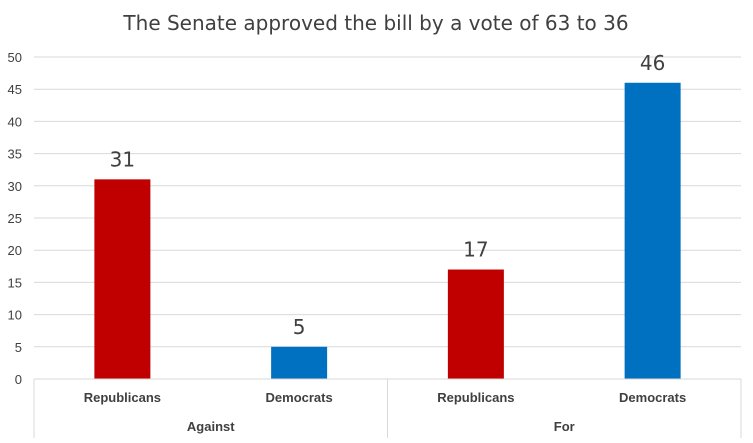 This screenshot has height=443, width=753. What do you see at coordinates (15, 315) in the screenshot?
I see `y-tick-label: 10` at bounding box center [15, 315].